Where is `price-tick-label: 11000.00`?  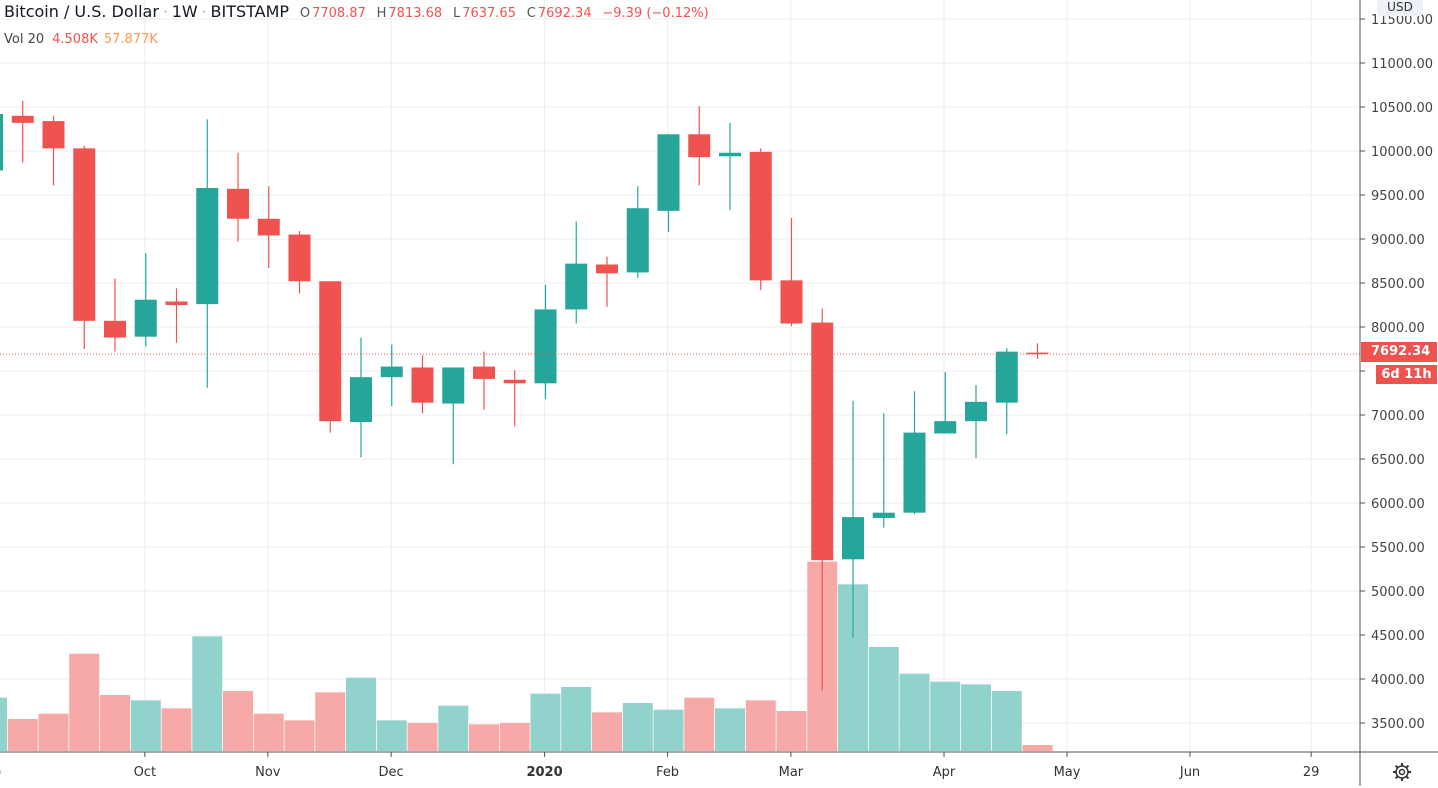
price-tick-label: 11000.00 is located at coordinates (1402, 64).